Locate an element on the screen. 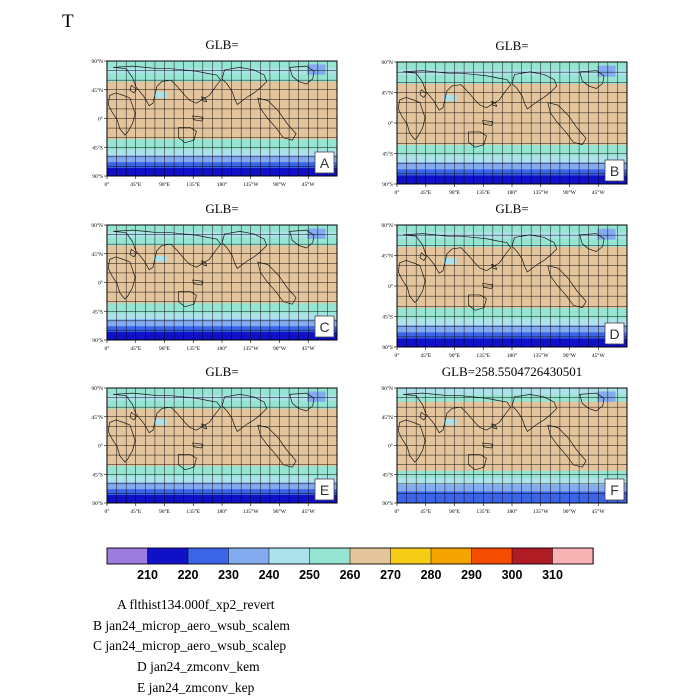 The image size is (700, 700). legend-entry-a: A flthist134.000f_xp2_revert is located at coordinates (196, 604).